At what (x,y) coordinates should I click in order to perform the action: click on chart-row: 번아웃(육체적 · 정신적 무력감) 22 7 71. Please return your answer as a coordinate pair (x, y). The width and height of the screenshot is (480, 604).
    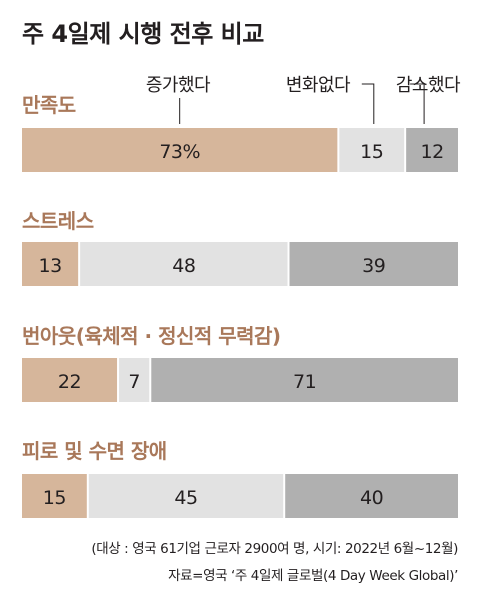
    Looking at the image, I should click on (240, 363).